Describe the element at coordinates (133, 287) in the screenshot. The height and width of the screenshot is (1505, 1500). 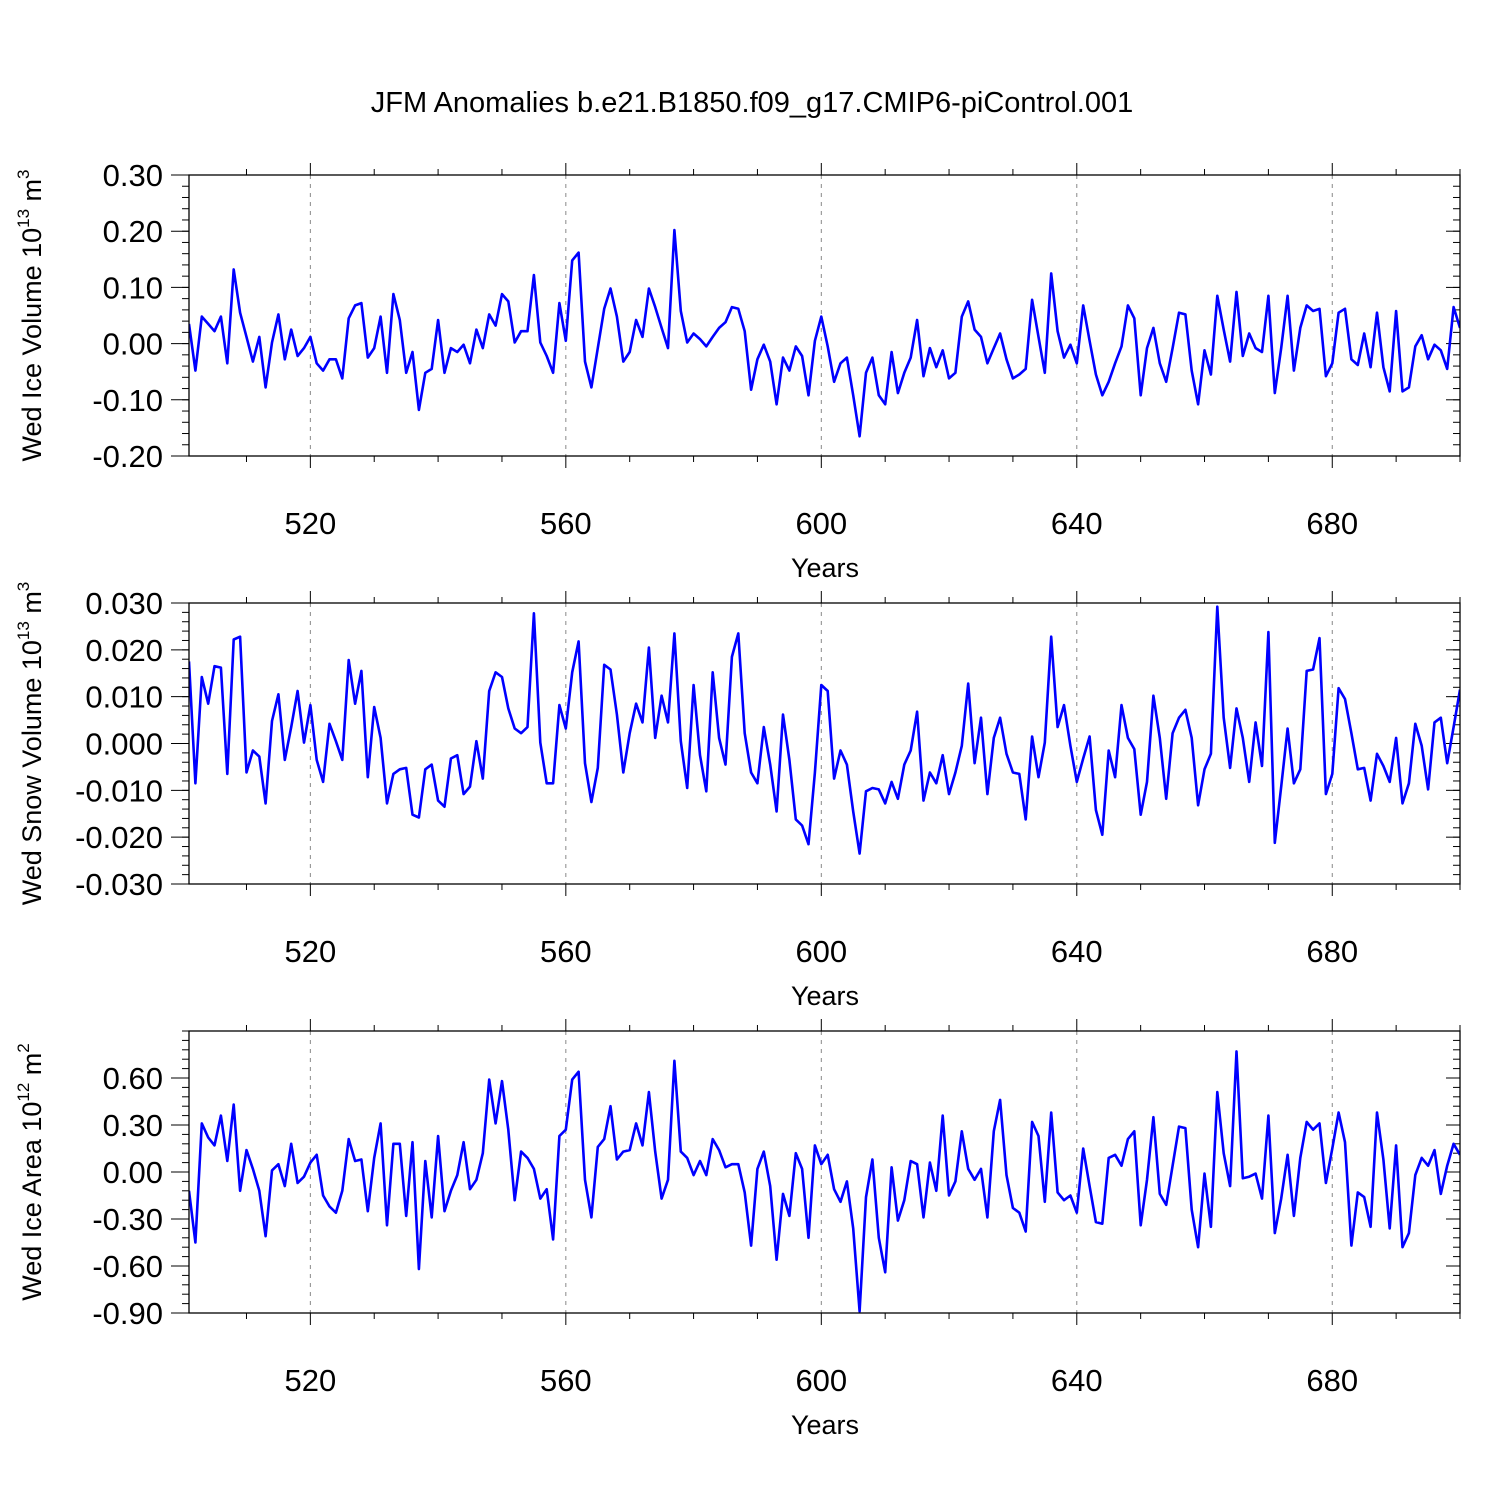
I see `y-tick-label: 0.10` at that location.